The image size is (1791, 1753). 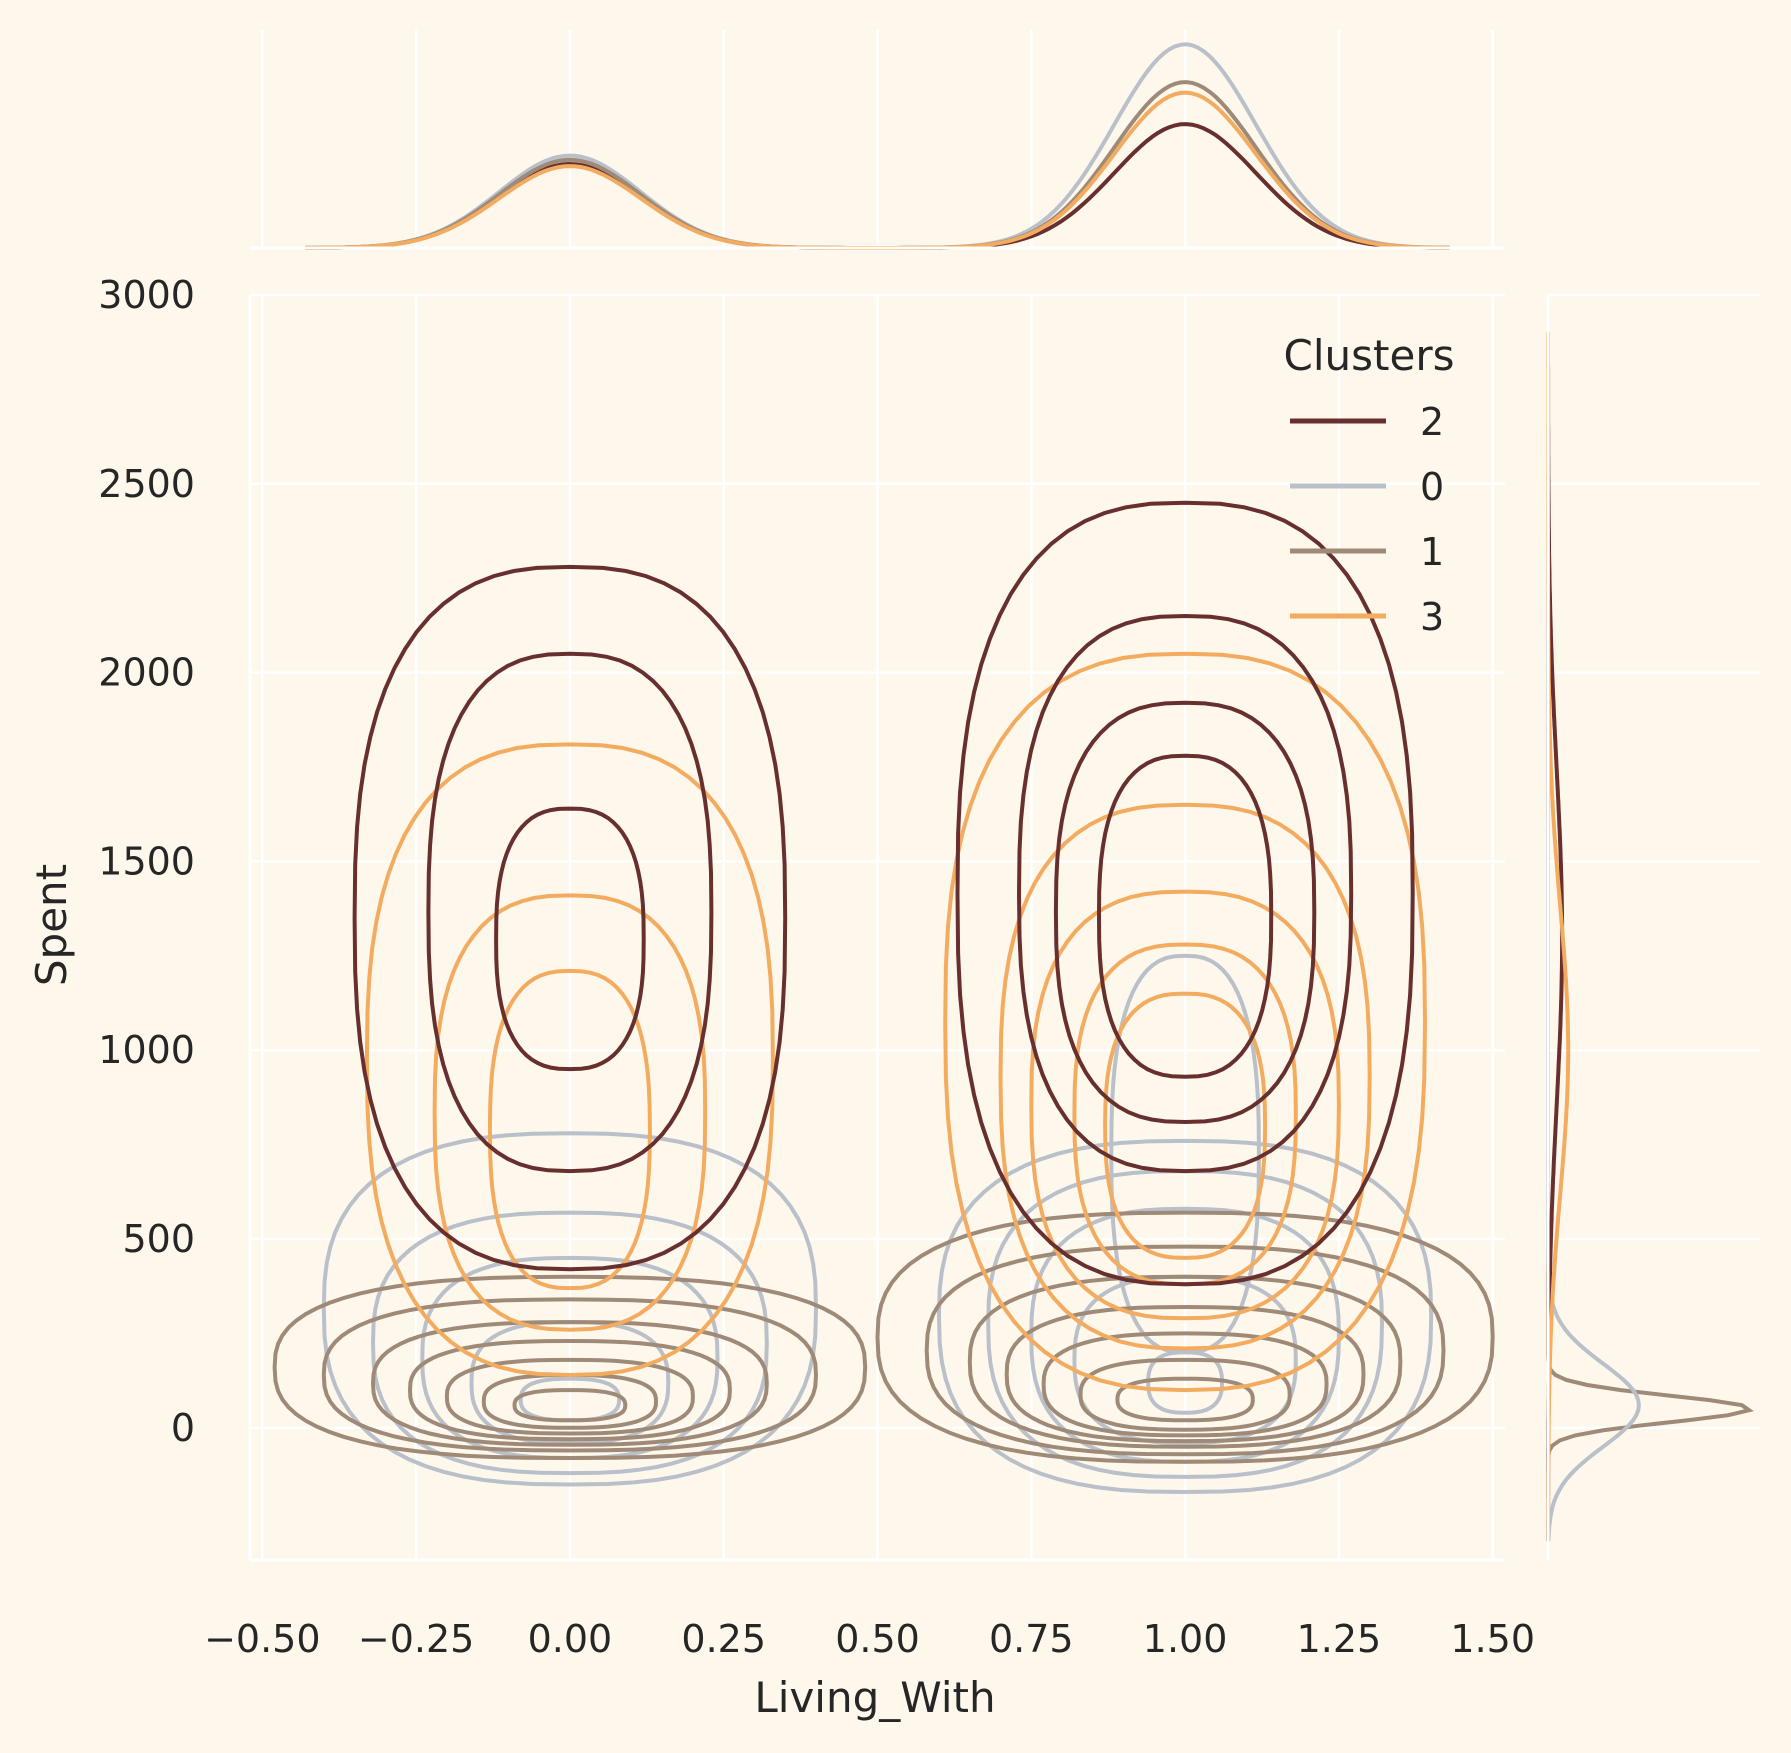 I want to click on legend-label-1: 1, so click(x=1432, y=552).